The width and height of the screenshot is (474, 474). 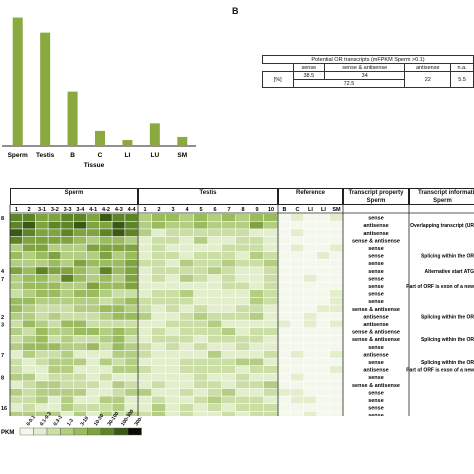 What do you see at coordinates (99, 420) in the screenshot?
I see `legend-bin-label: 10-30` at bounding box center [99, 420].